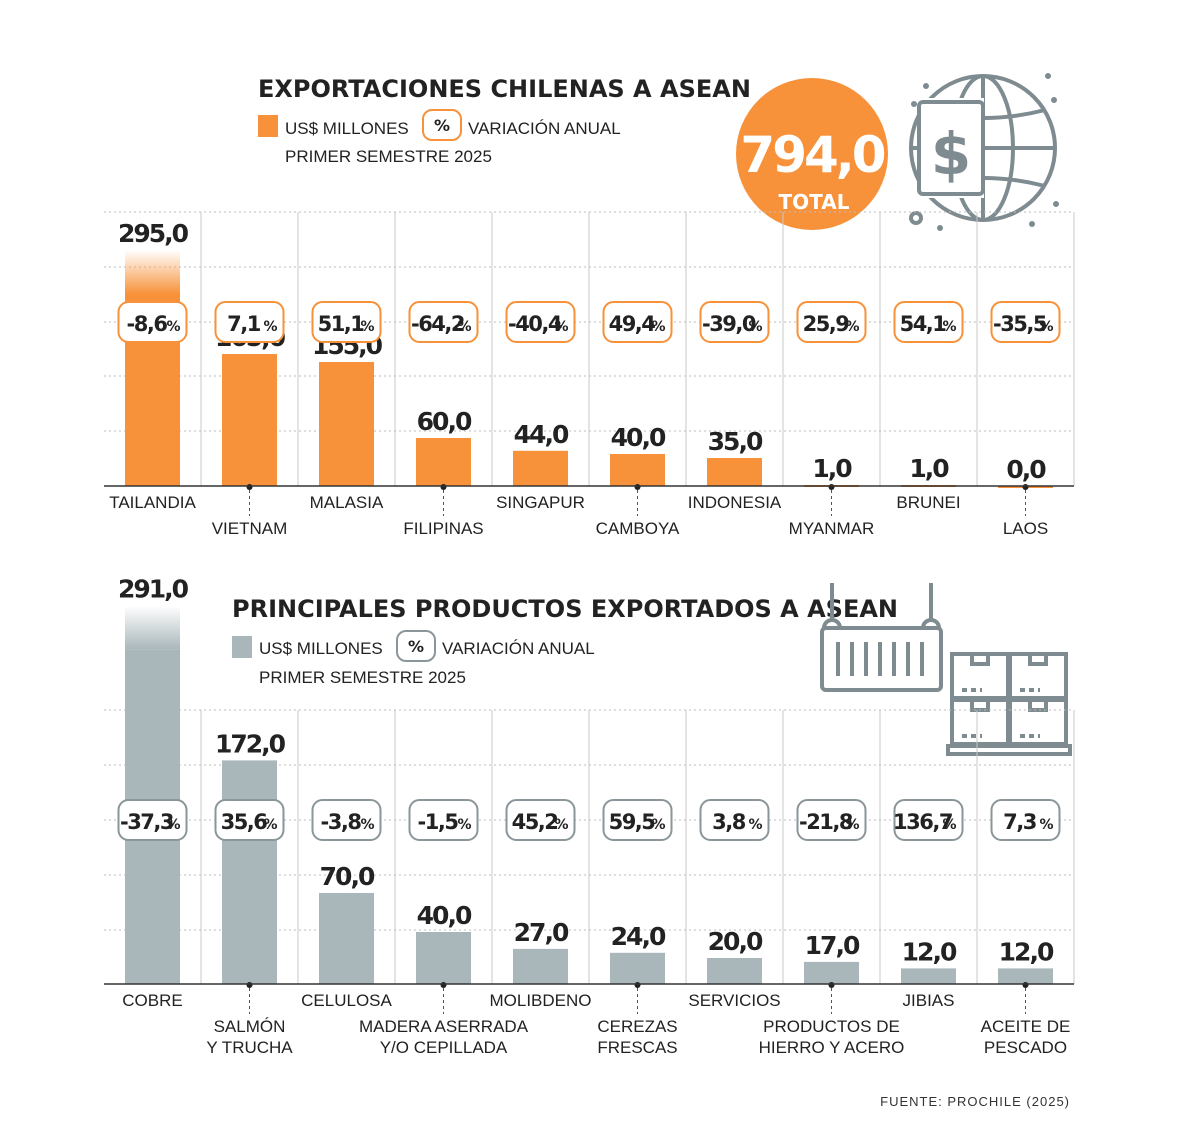 Image resolution: width=1200 pixels, height=1141 pixels. What do you see at coordinates (638, 437) in the screenshot?
I see `value-label: 40,0` at bounding box center [638, 437].